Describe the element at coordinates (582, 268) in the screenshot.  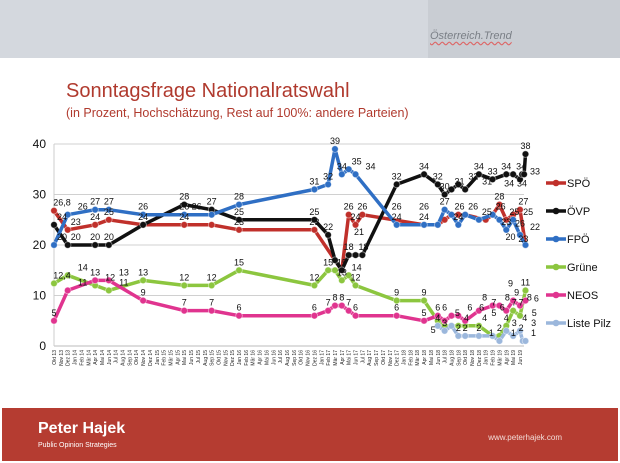
I see `legend-label: Grüne` at that location.